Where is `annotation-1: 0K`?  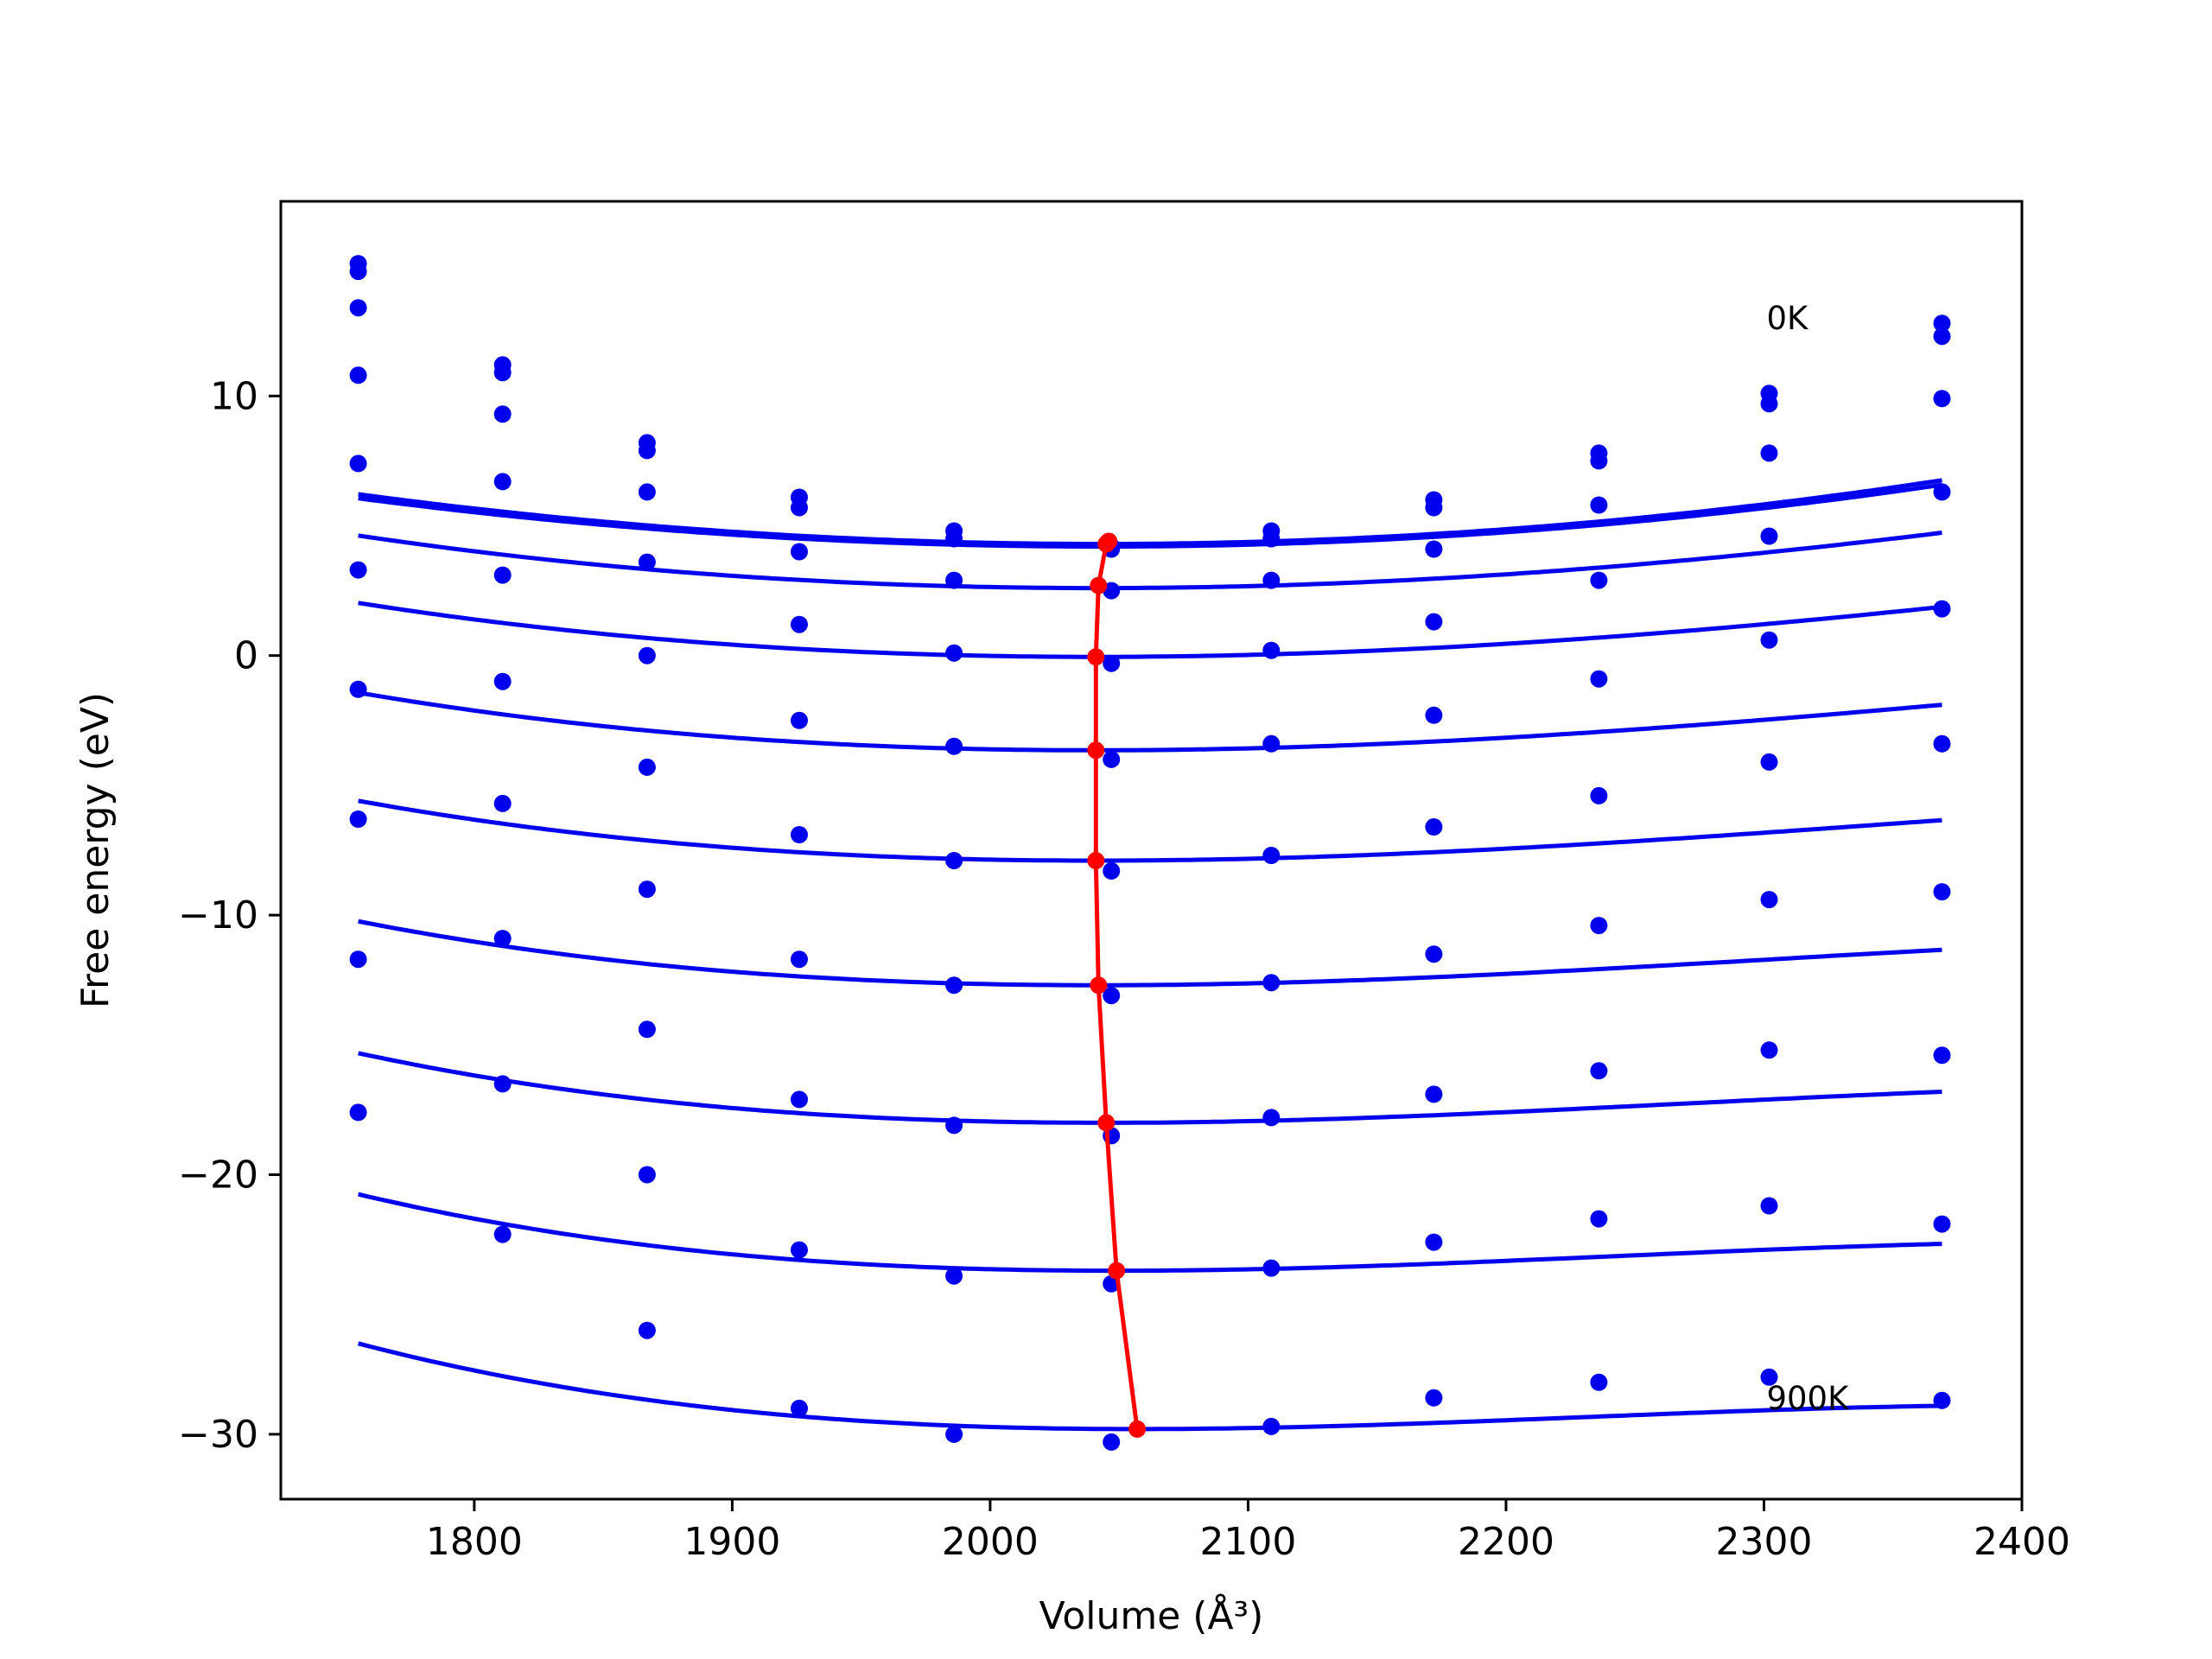 annotation-1: 0K is located at coordinates (1787, 318).